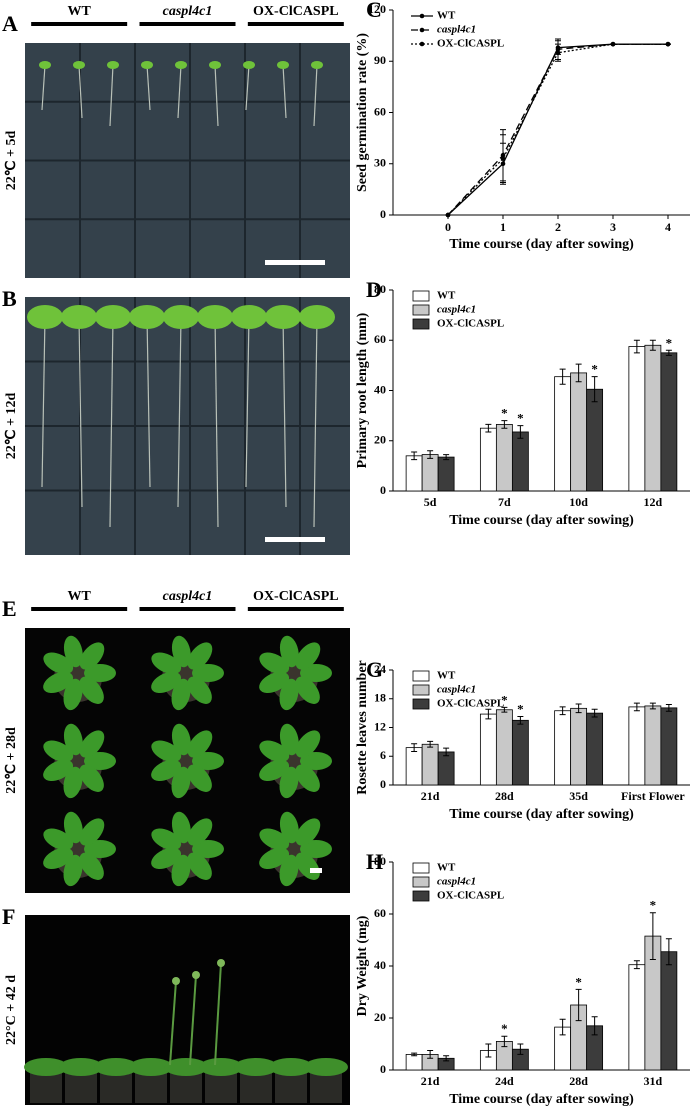 The height and width of the screenshot is (1116, 697). What do you see at coordinates (557, 129) in the screenshot?
I see `series-line` at bounding box center [557, 129].